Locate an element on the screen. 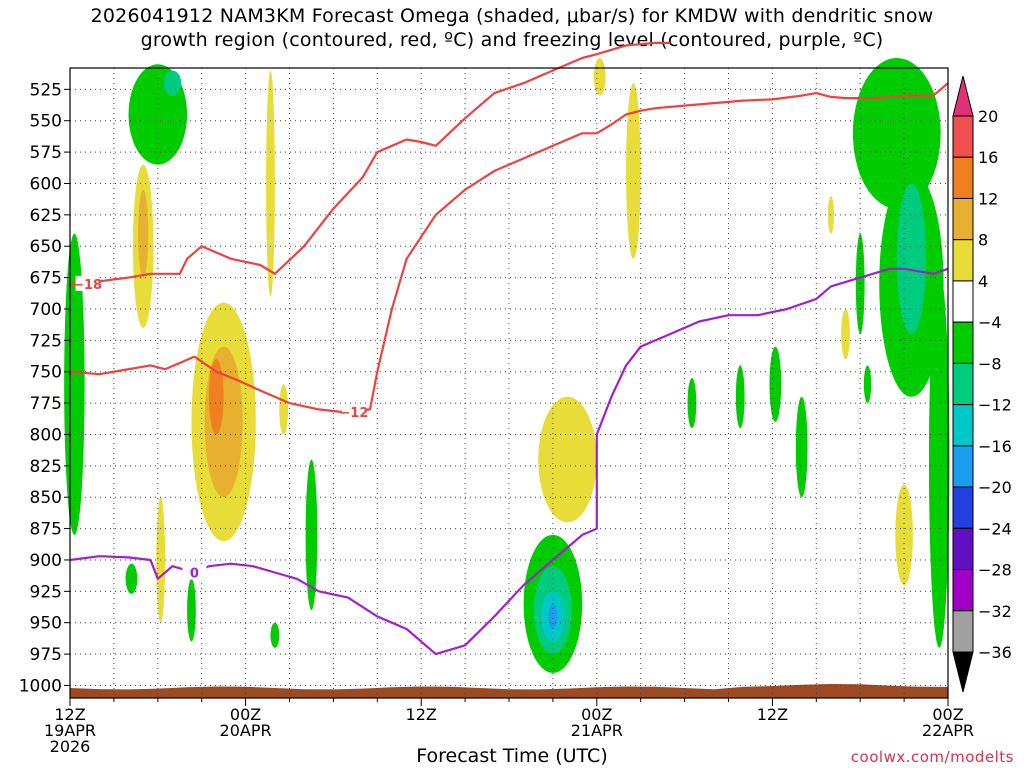 The width and height of the screenshot is (1024, 768). omega-cell-gold-main-block is located at coordinates (223, 422).